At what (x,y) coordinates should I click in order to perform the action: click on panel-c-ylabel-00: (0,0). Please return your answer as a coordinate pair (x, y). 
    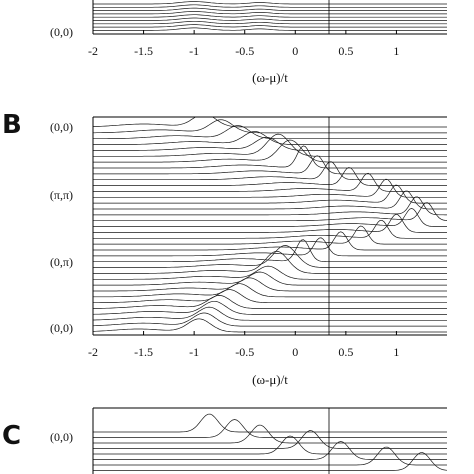
    Looking at the image, I should click on (61, 437).